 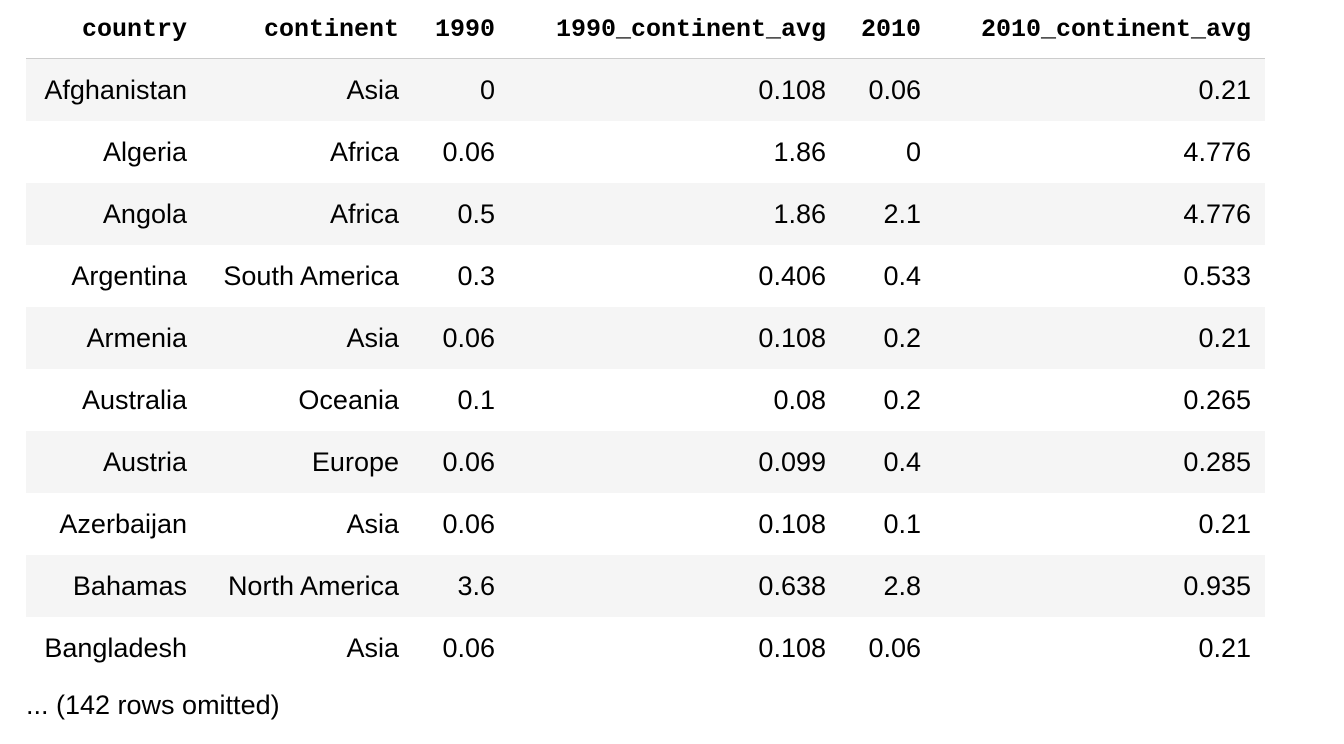 I want to click on cell-1990: 0.5, so click(x=476, y=213).